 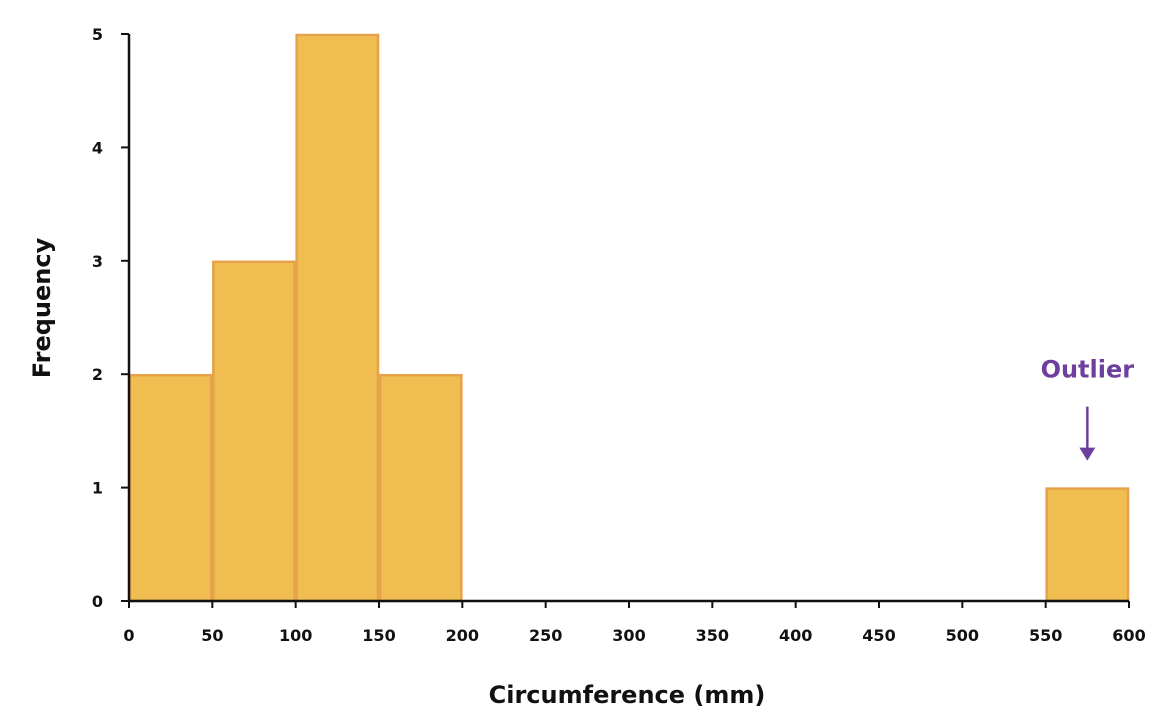 I want to click on x-tick-label-0: 0, so click(x=128, y=635).